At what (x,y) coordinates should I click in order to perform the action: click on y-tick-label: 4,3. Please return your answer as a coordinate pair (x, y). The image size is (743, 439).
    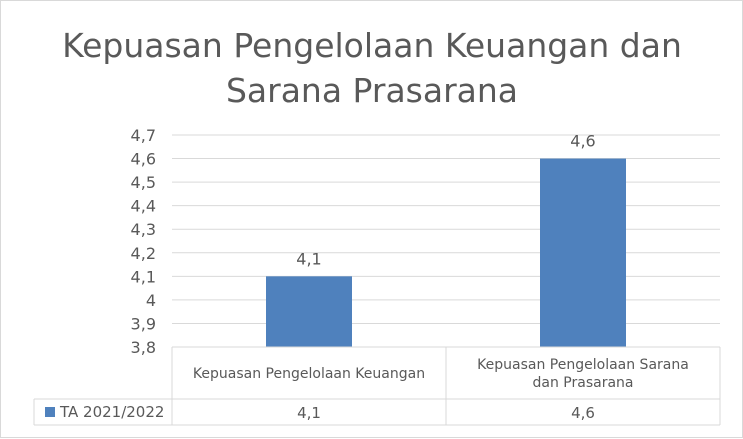
    Looking at the image, I should click on (143, 229).